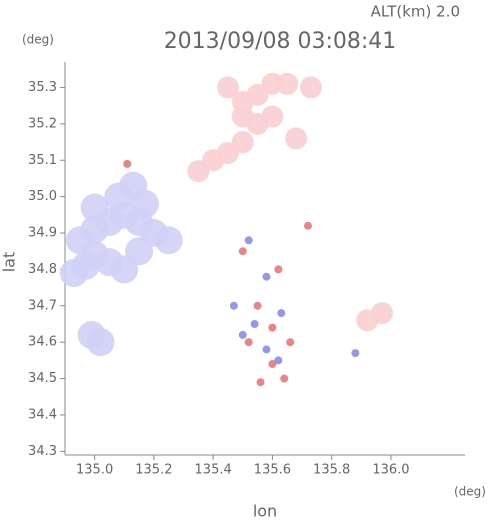 This screenshot has width=491, height=521. I want to click on x-tick-label: 135.2, so click(153, 470).